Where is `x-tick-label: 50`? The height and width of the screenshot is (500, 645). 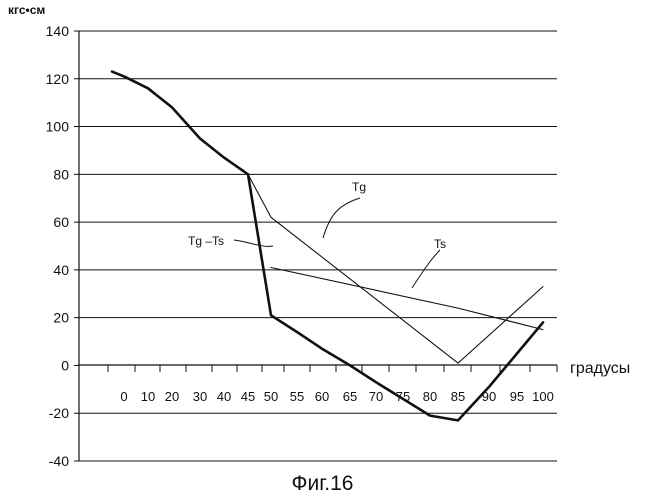
x-tick-label: 50 is located at coordinates (271, 396).